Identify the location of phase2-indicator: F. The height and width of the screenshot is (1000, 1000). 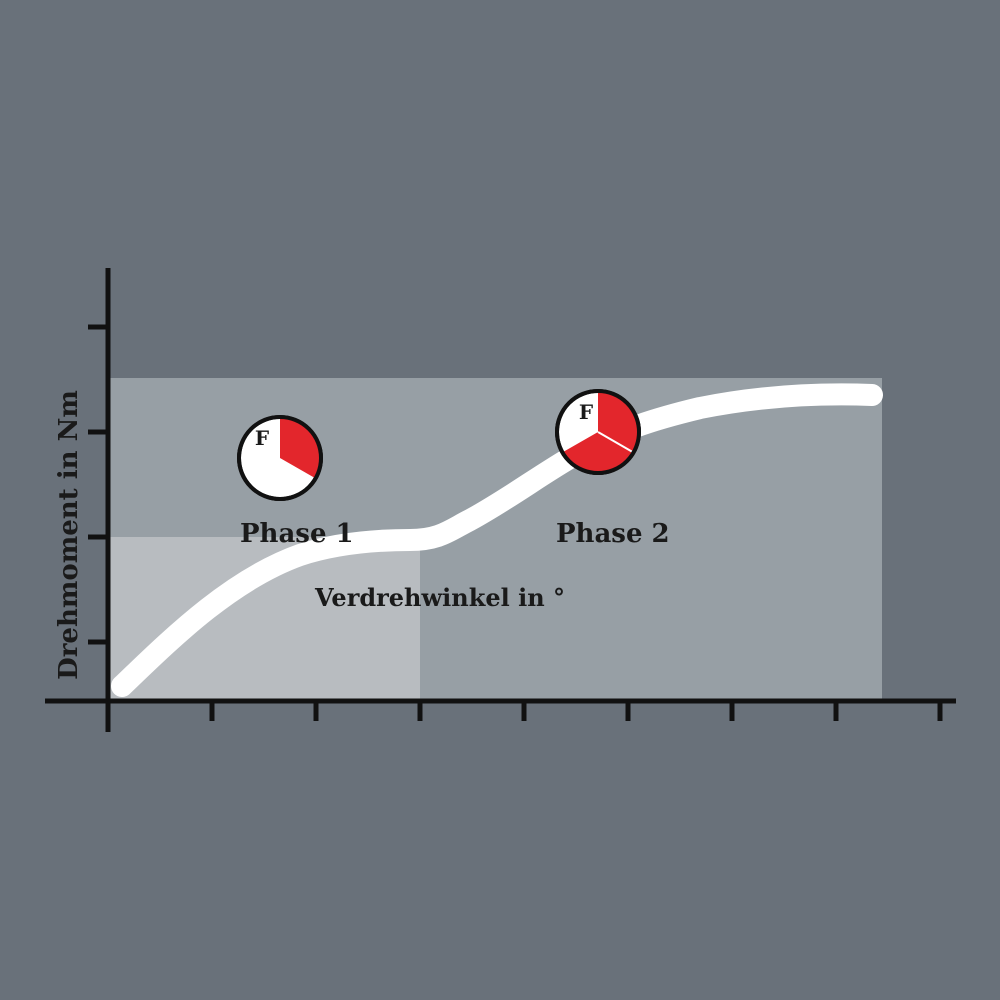
(598, 432).